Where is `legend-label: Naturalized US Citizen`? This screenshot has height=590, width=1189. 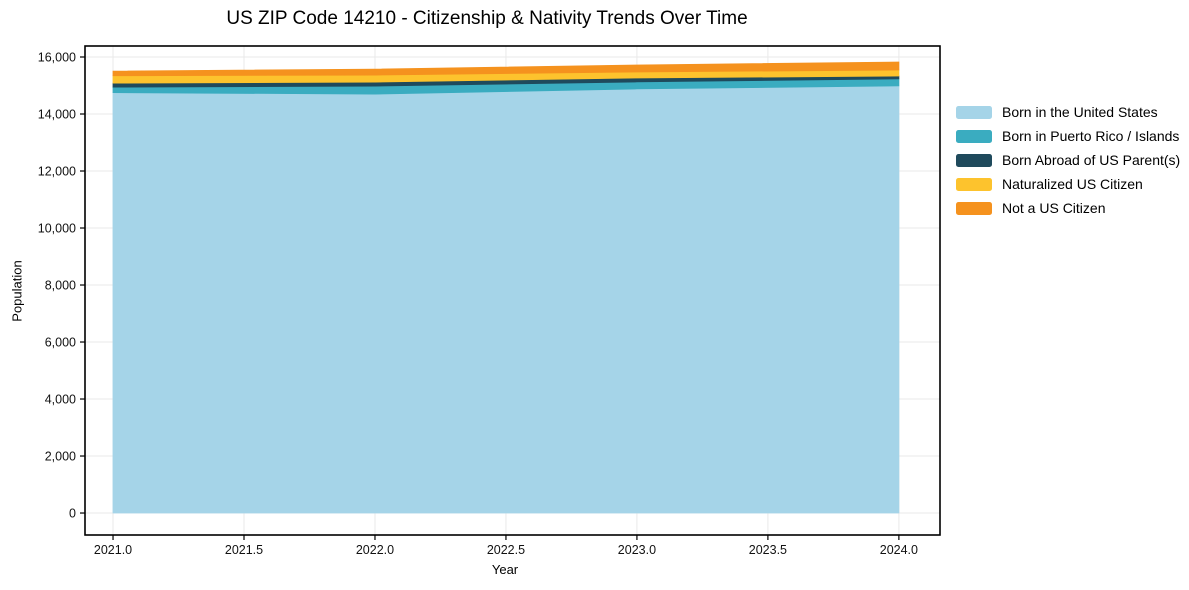 legend-label: Naturalized US Citizen is located at coordinates (1072, 184).